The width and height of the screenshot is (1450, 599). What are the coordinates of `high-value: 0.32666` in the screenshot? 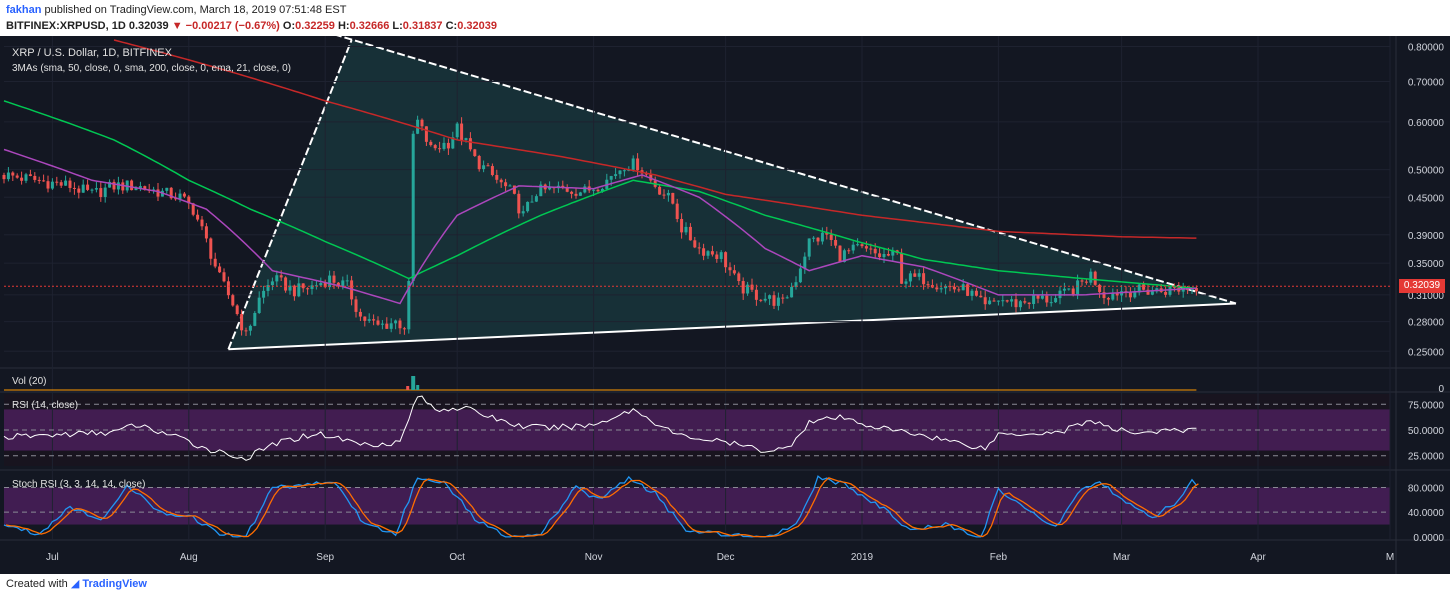 It's located at (369, 26).